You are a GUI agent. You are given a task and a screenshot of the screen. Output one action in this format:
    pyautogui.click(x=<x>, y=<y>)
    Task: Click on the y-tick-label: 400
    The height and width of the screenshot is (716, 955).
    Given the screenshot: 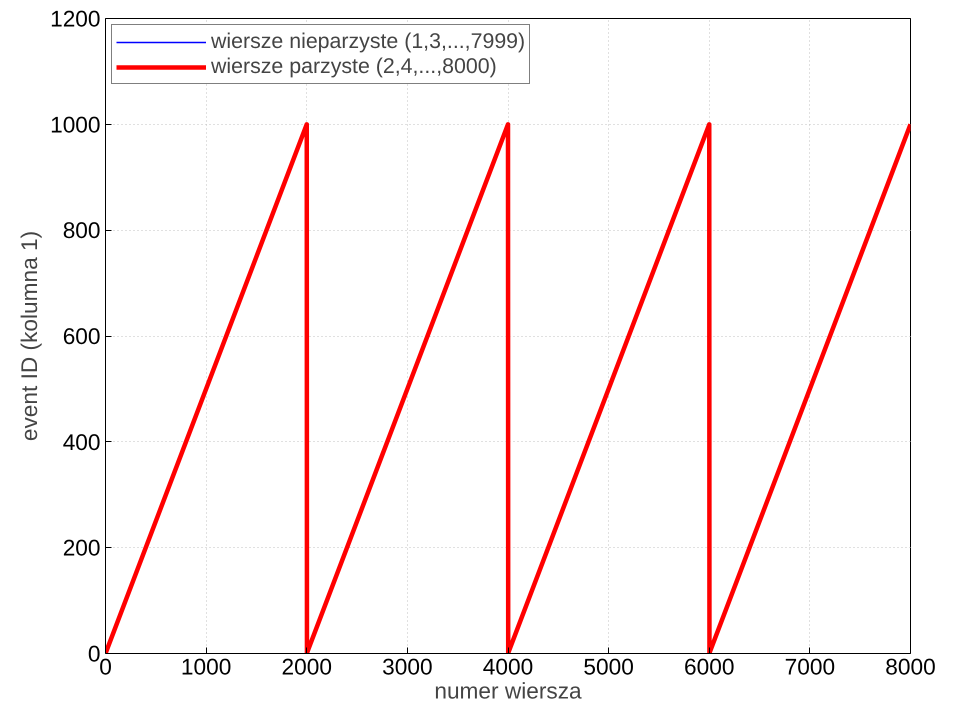 What is the action you would take?
    pyautogui.click(x=81, y=441)
    